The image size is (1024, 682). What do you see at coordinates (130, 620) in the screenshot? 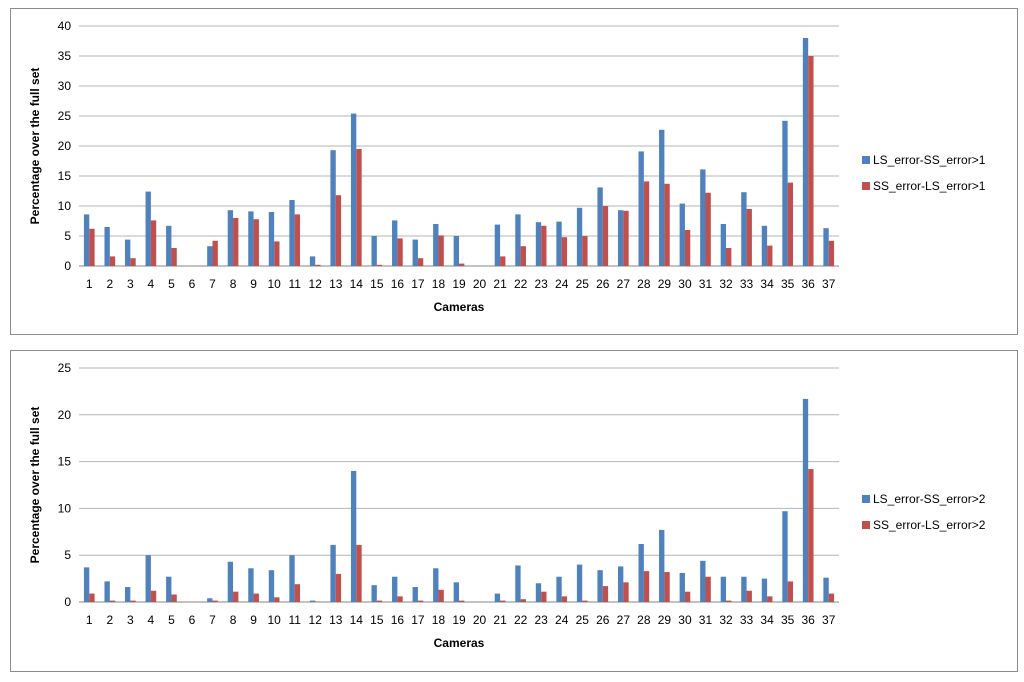
I see `x-tick-label: 3` at bounding box center [130, 620].